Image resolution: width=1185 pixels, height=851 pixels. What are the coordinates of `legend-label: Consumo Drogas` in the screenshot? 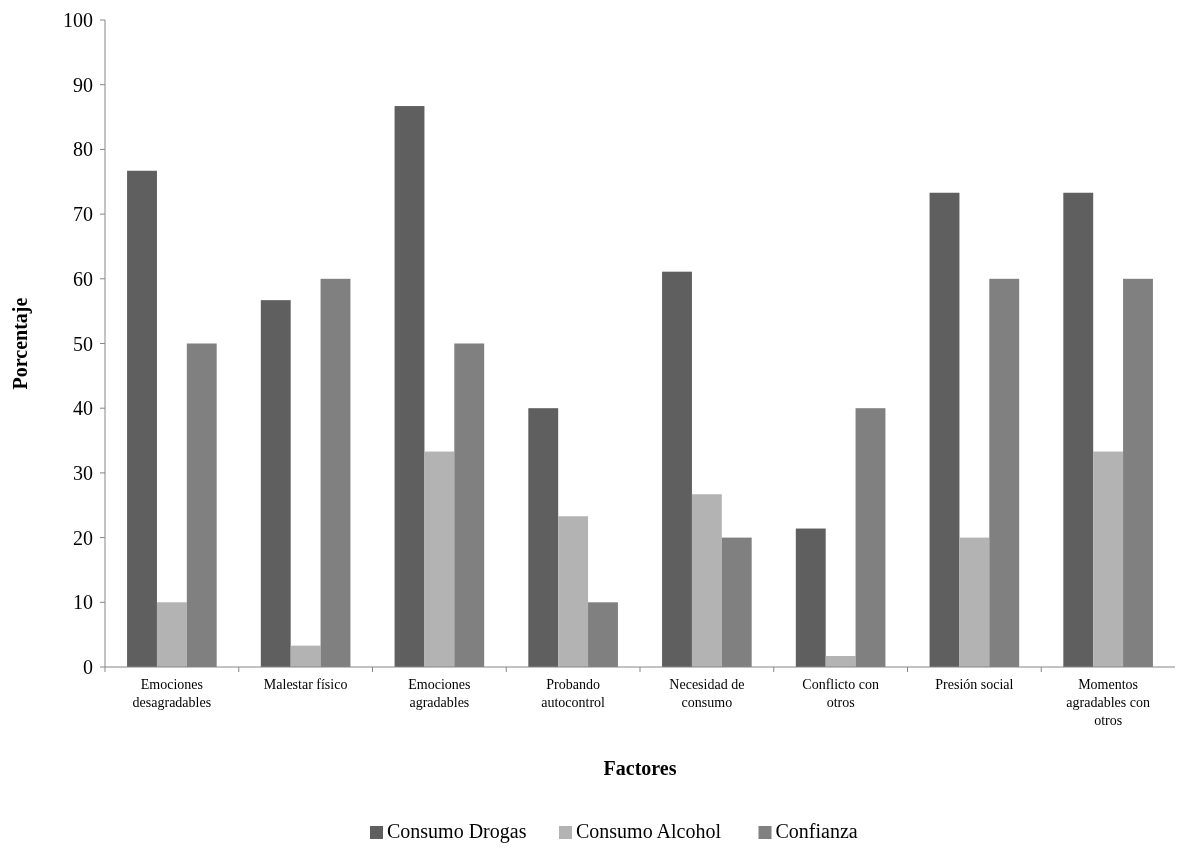 It's located at (457, 831).